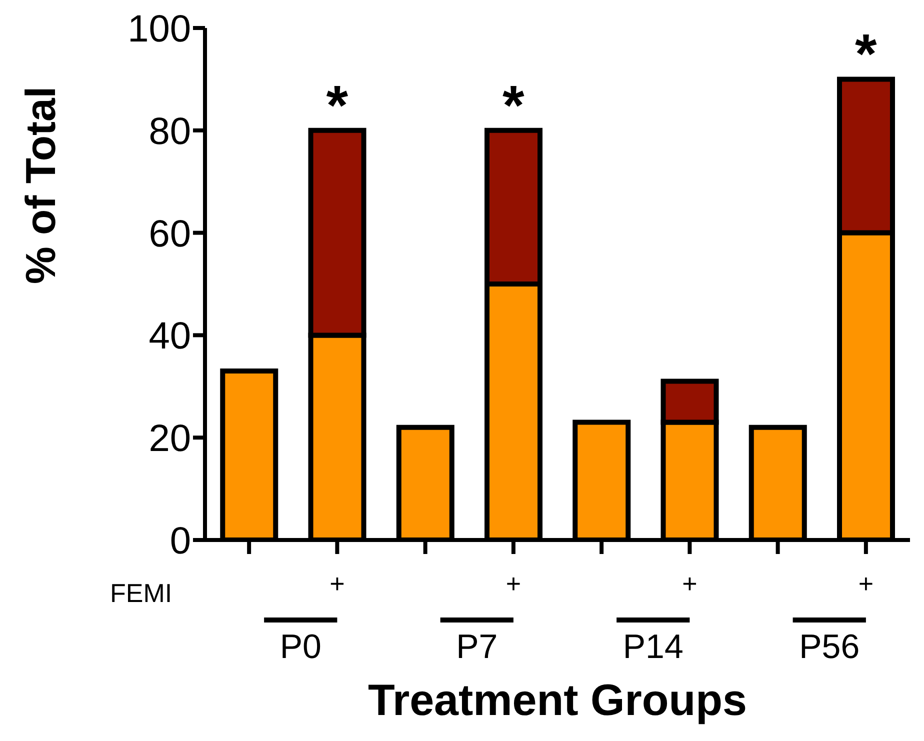  Describe the element at coordinates (180, 541) in the screenshot. I see `y-tick-label: 0` at that location.